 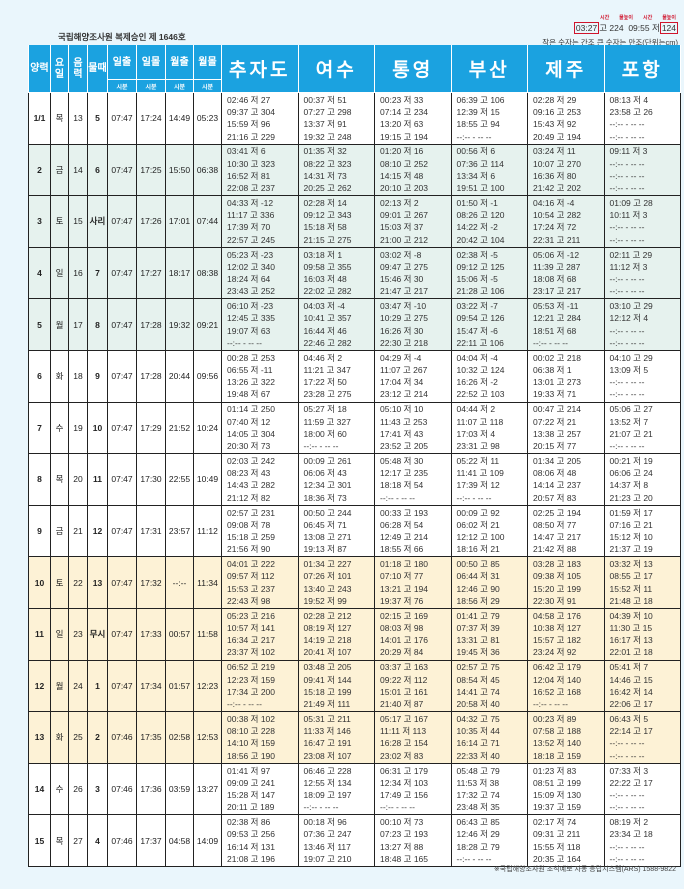 What do you see at coordinates (39, 582) in the screenshot?
I see `solar-date-cell: 10` at bounding box center [39, 582].